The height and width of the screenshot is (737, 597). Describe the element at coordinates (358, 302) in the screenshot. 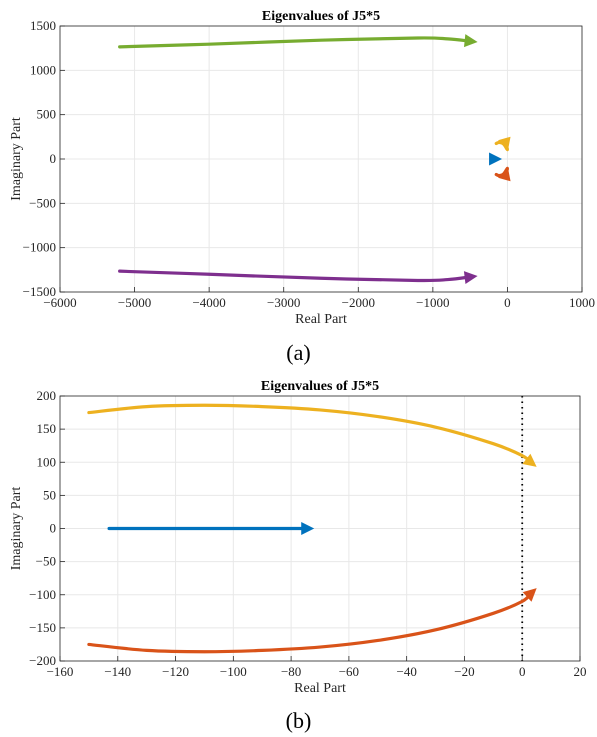

I see `x-tick-label: −2000` at that location.